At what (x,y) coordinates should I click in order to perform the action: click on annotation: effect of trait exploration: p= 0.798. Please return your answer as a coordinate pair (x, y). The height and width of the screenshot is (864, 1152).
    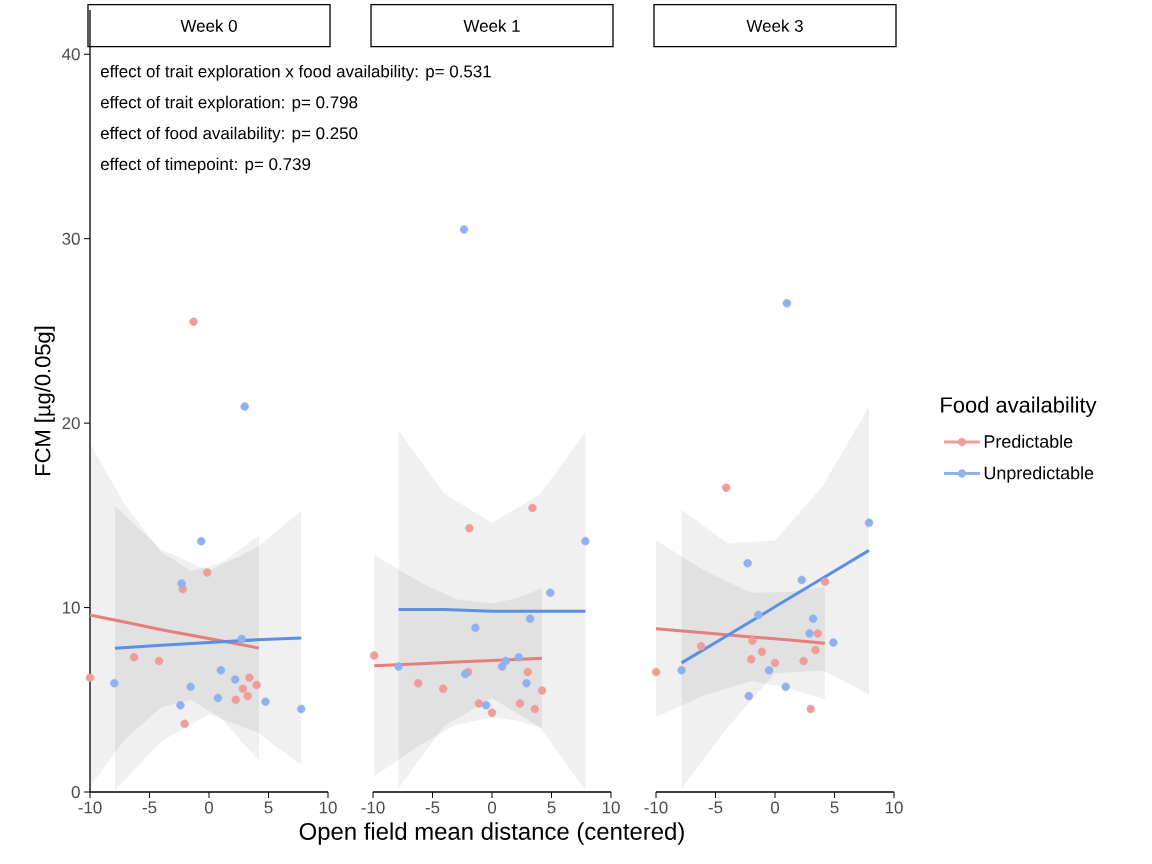
    Looking at the image, I should click on (229, 103).